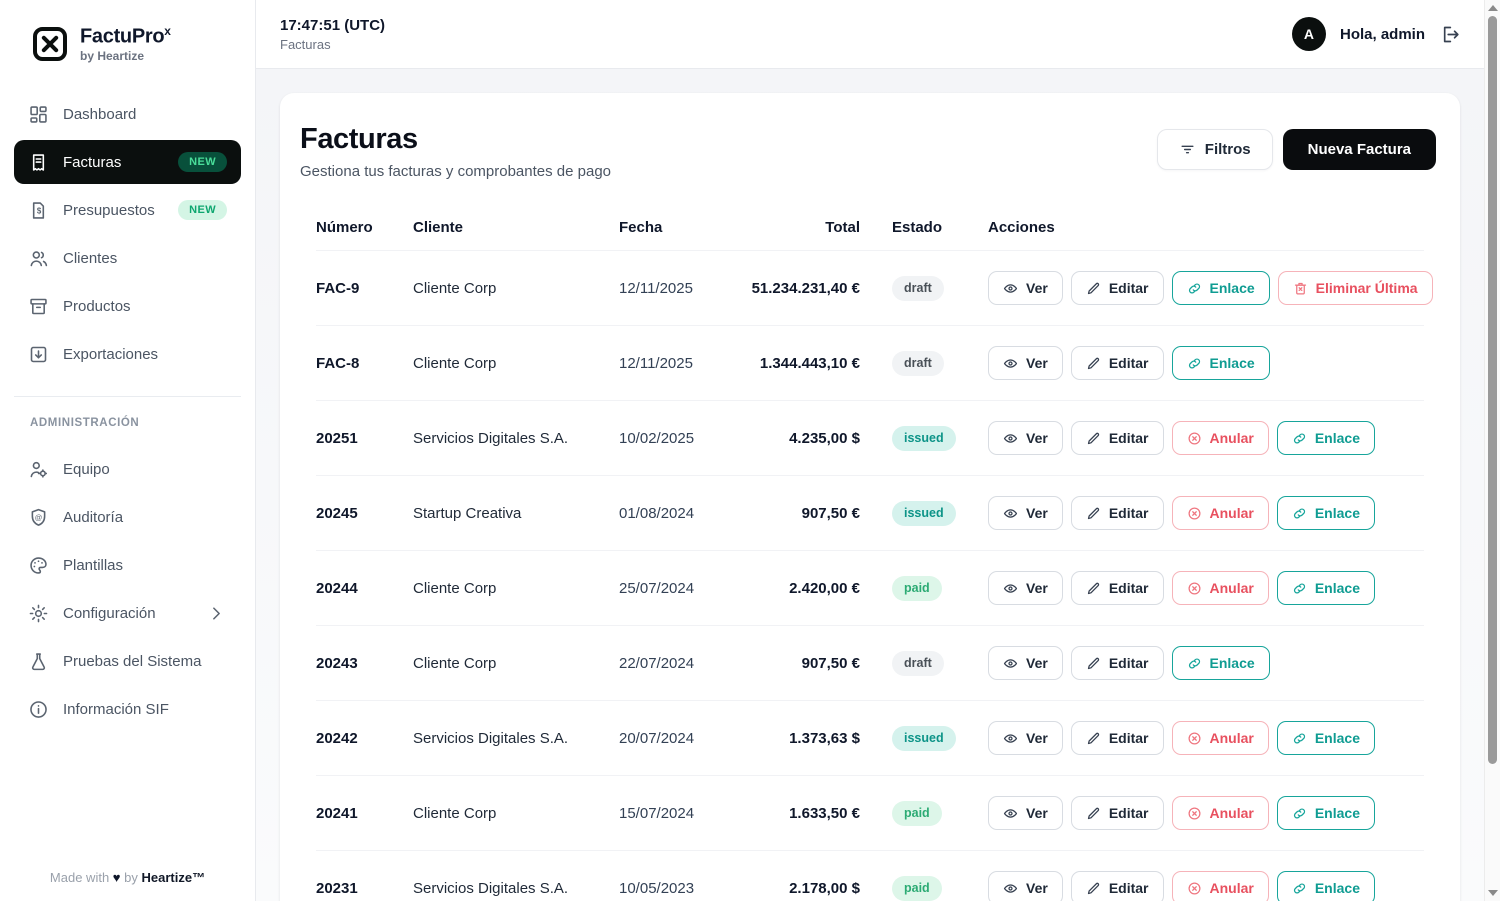 This screenshot has height=901, width=1500. I want to click on invoice-number: FAC-9, so click(338, 288).